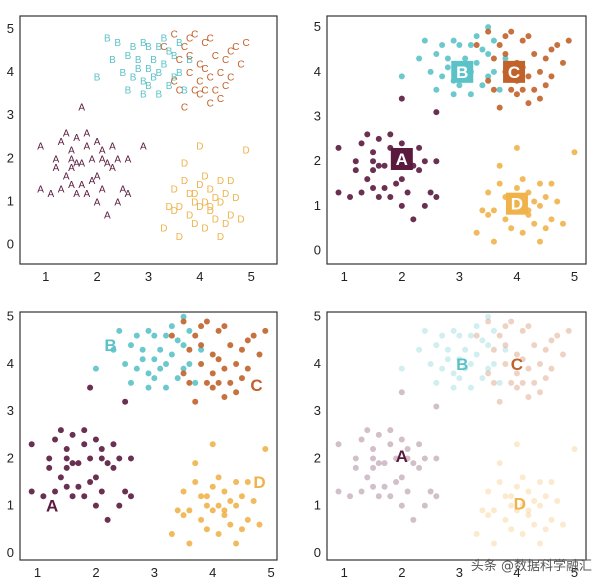 This screenshot has width=600, height=580. I want to click on cluster-label-D: D, so click(517, 204).